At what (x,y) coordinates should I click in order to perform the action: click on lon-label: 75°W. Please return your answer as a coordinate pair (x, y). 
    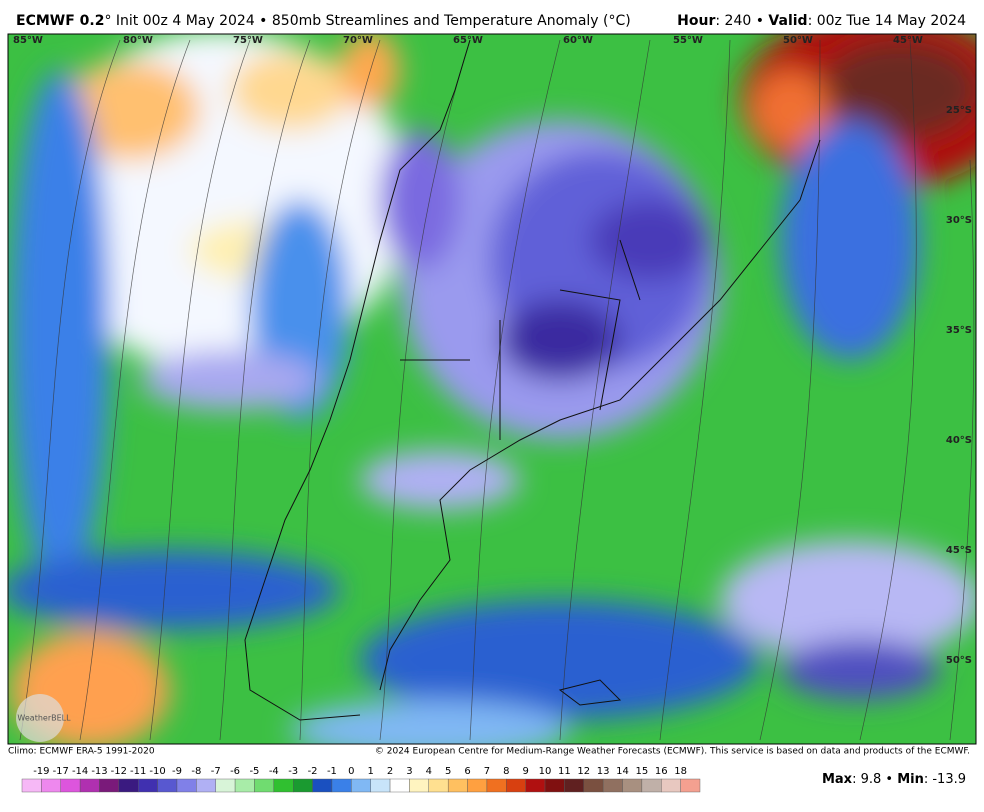
    Looking at the image, I should click on (248, 40).